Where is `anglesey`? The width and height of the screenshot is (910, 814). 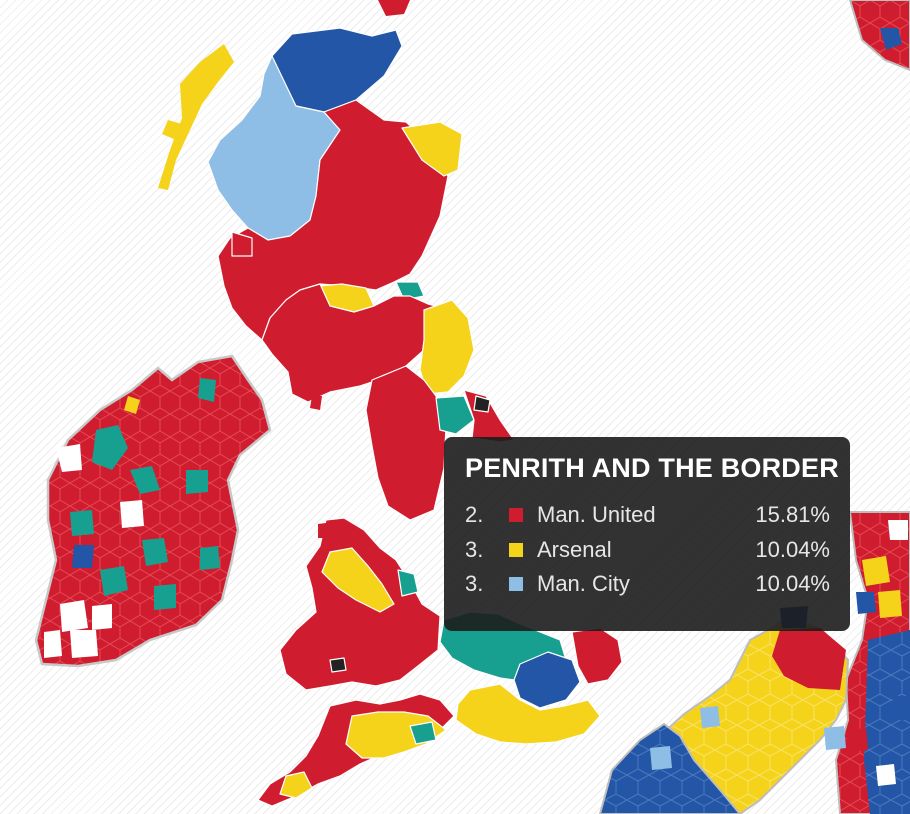
anglesey is located at coordinates (327, 530).